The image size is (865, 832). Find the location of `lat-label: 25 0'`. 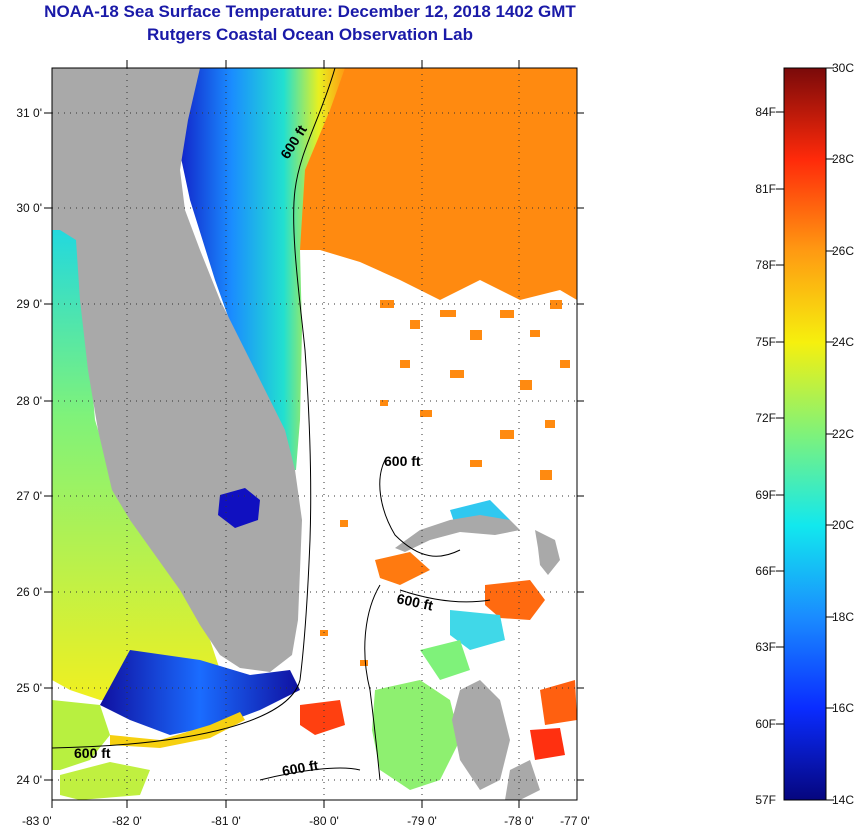

lat-label: 25 0' is located at coordinates (29, 688).